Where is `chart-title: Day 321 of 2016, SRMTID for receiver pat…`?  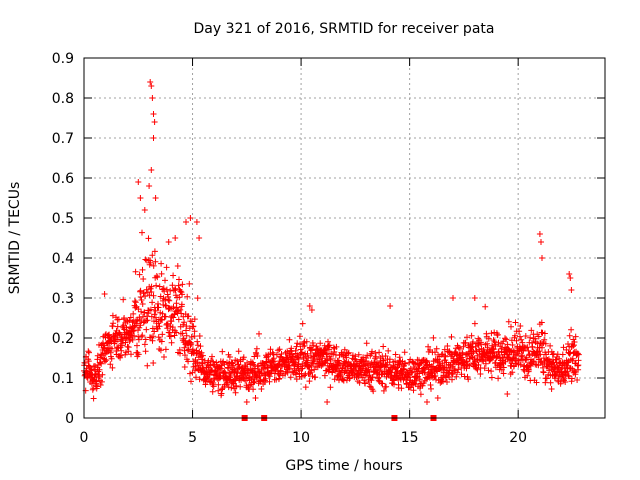 chart-title: Day 321 of 2016, SRMTID for receiver pat… is located at coordinates (344, 29).